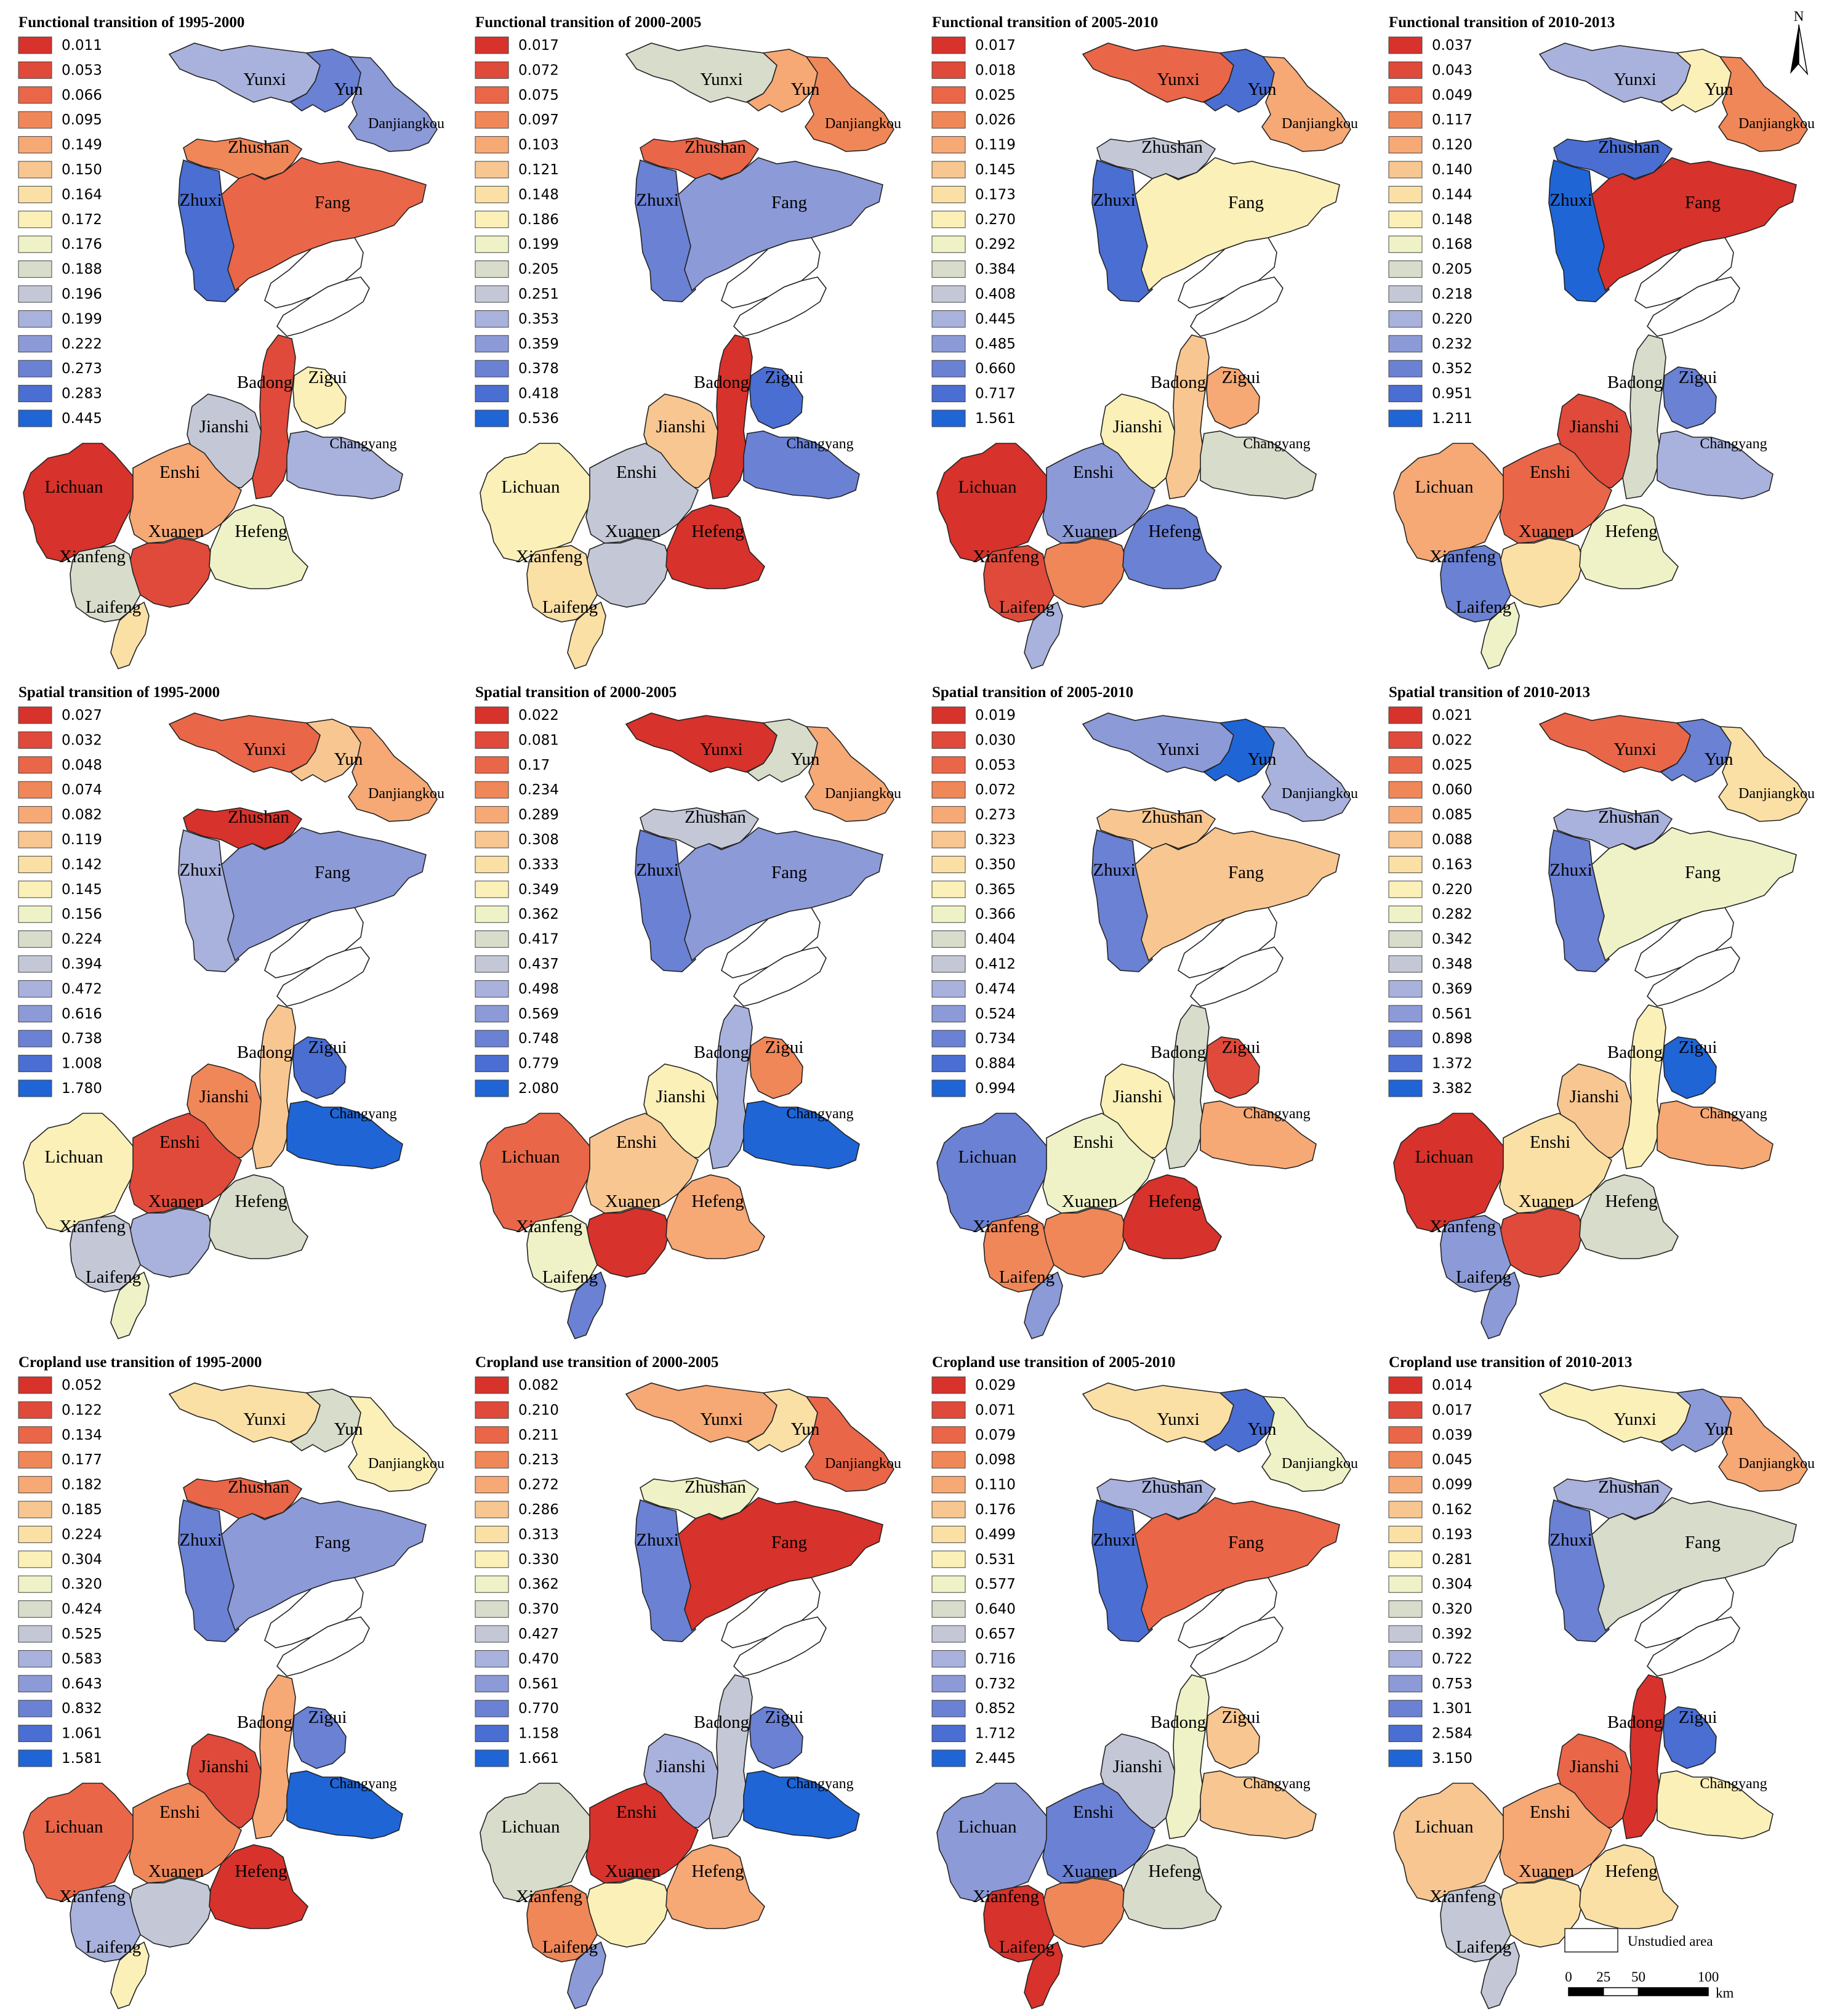 The width and height of the screenshot is (1824, 2016). I want to click on legend-label: 0.485, so click(996, 344).